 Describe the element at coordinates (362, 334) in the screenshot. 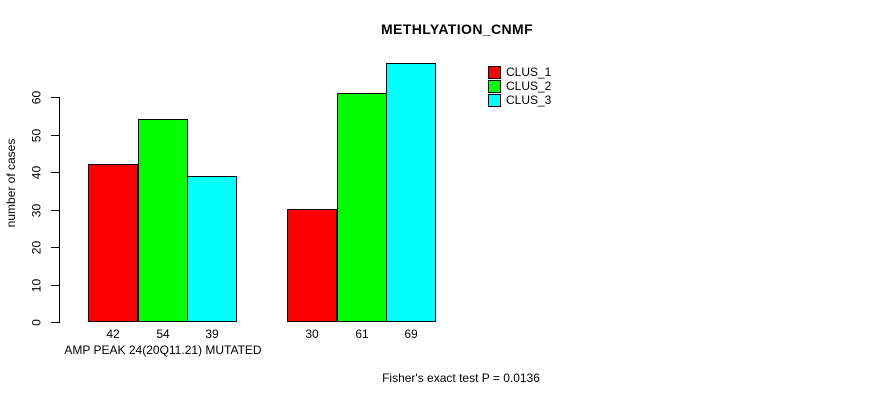

I see `bar-value-label: 61` at that location.